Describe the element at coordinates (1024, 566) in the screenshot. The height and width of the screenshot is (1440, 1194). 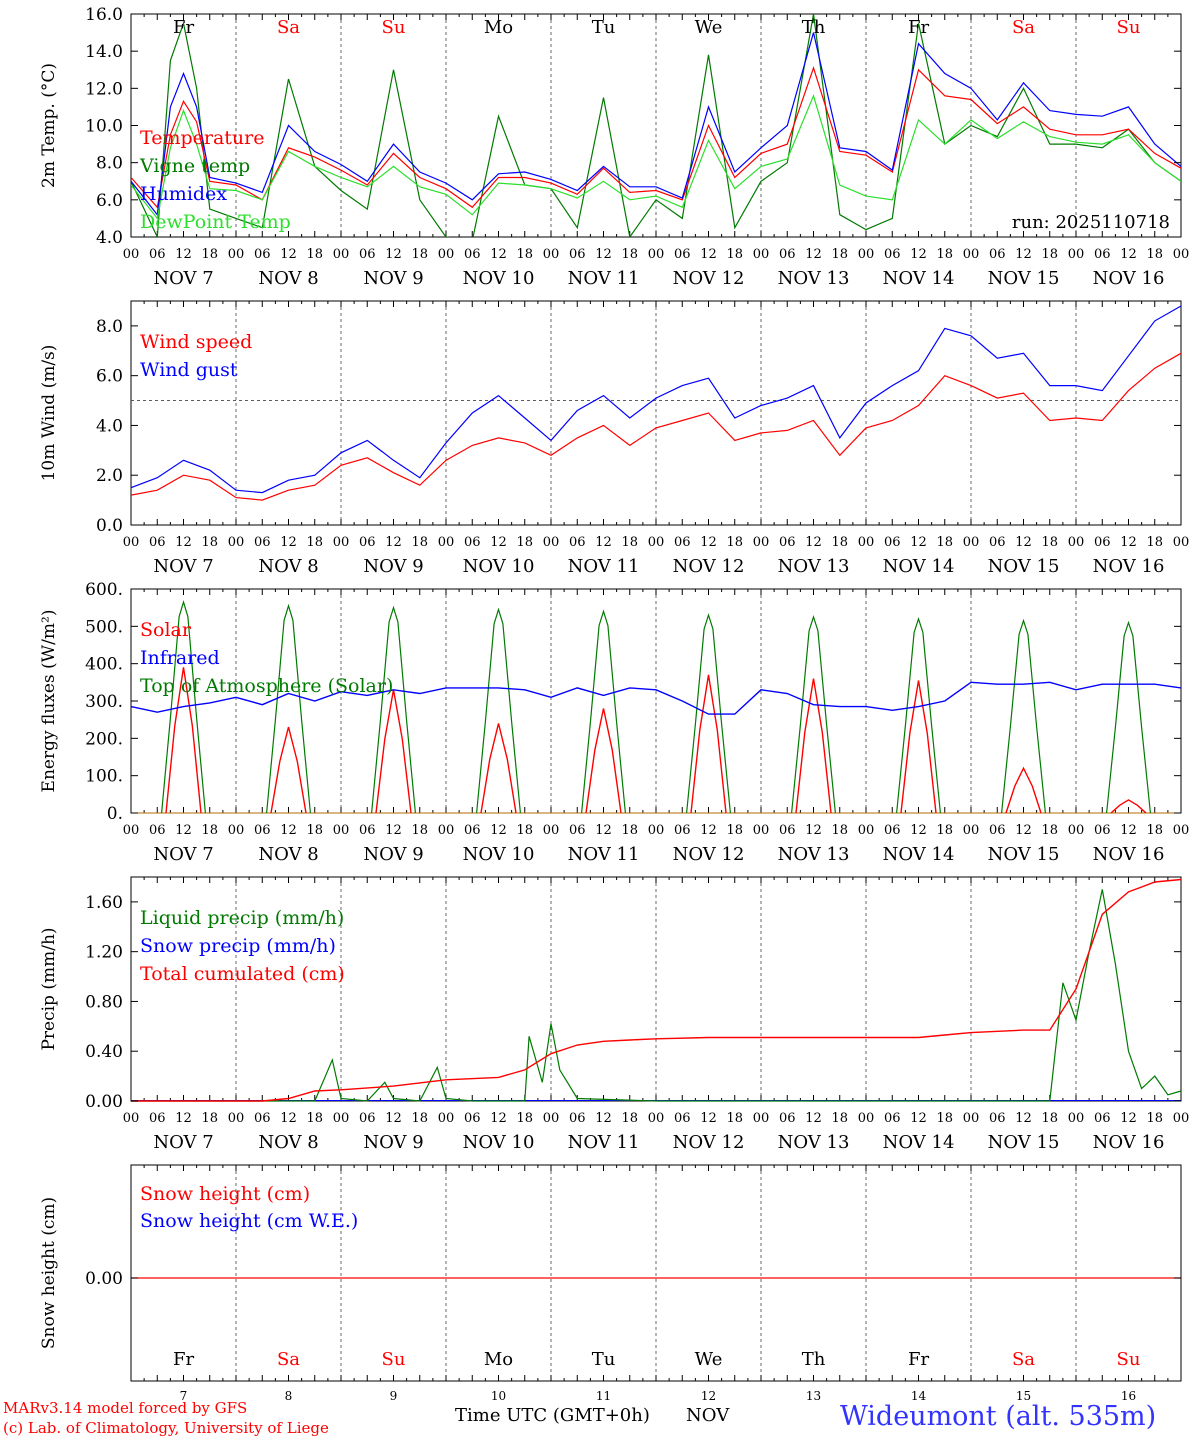
I see `date-label: NOV 15` at that location.